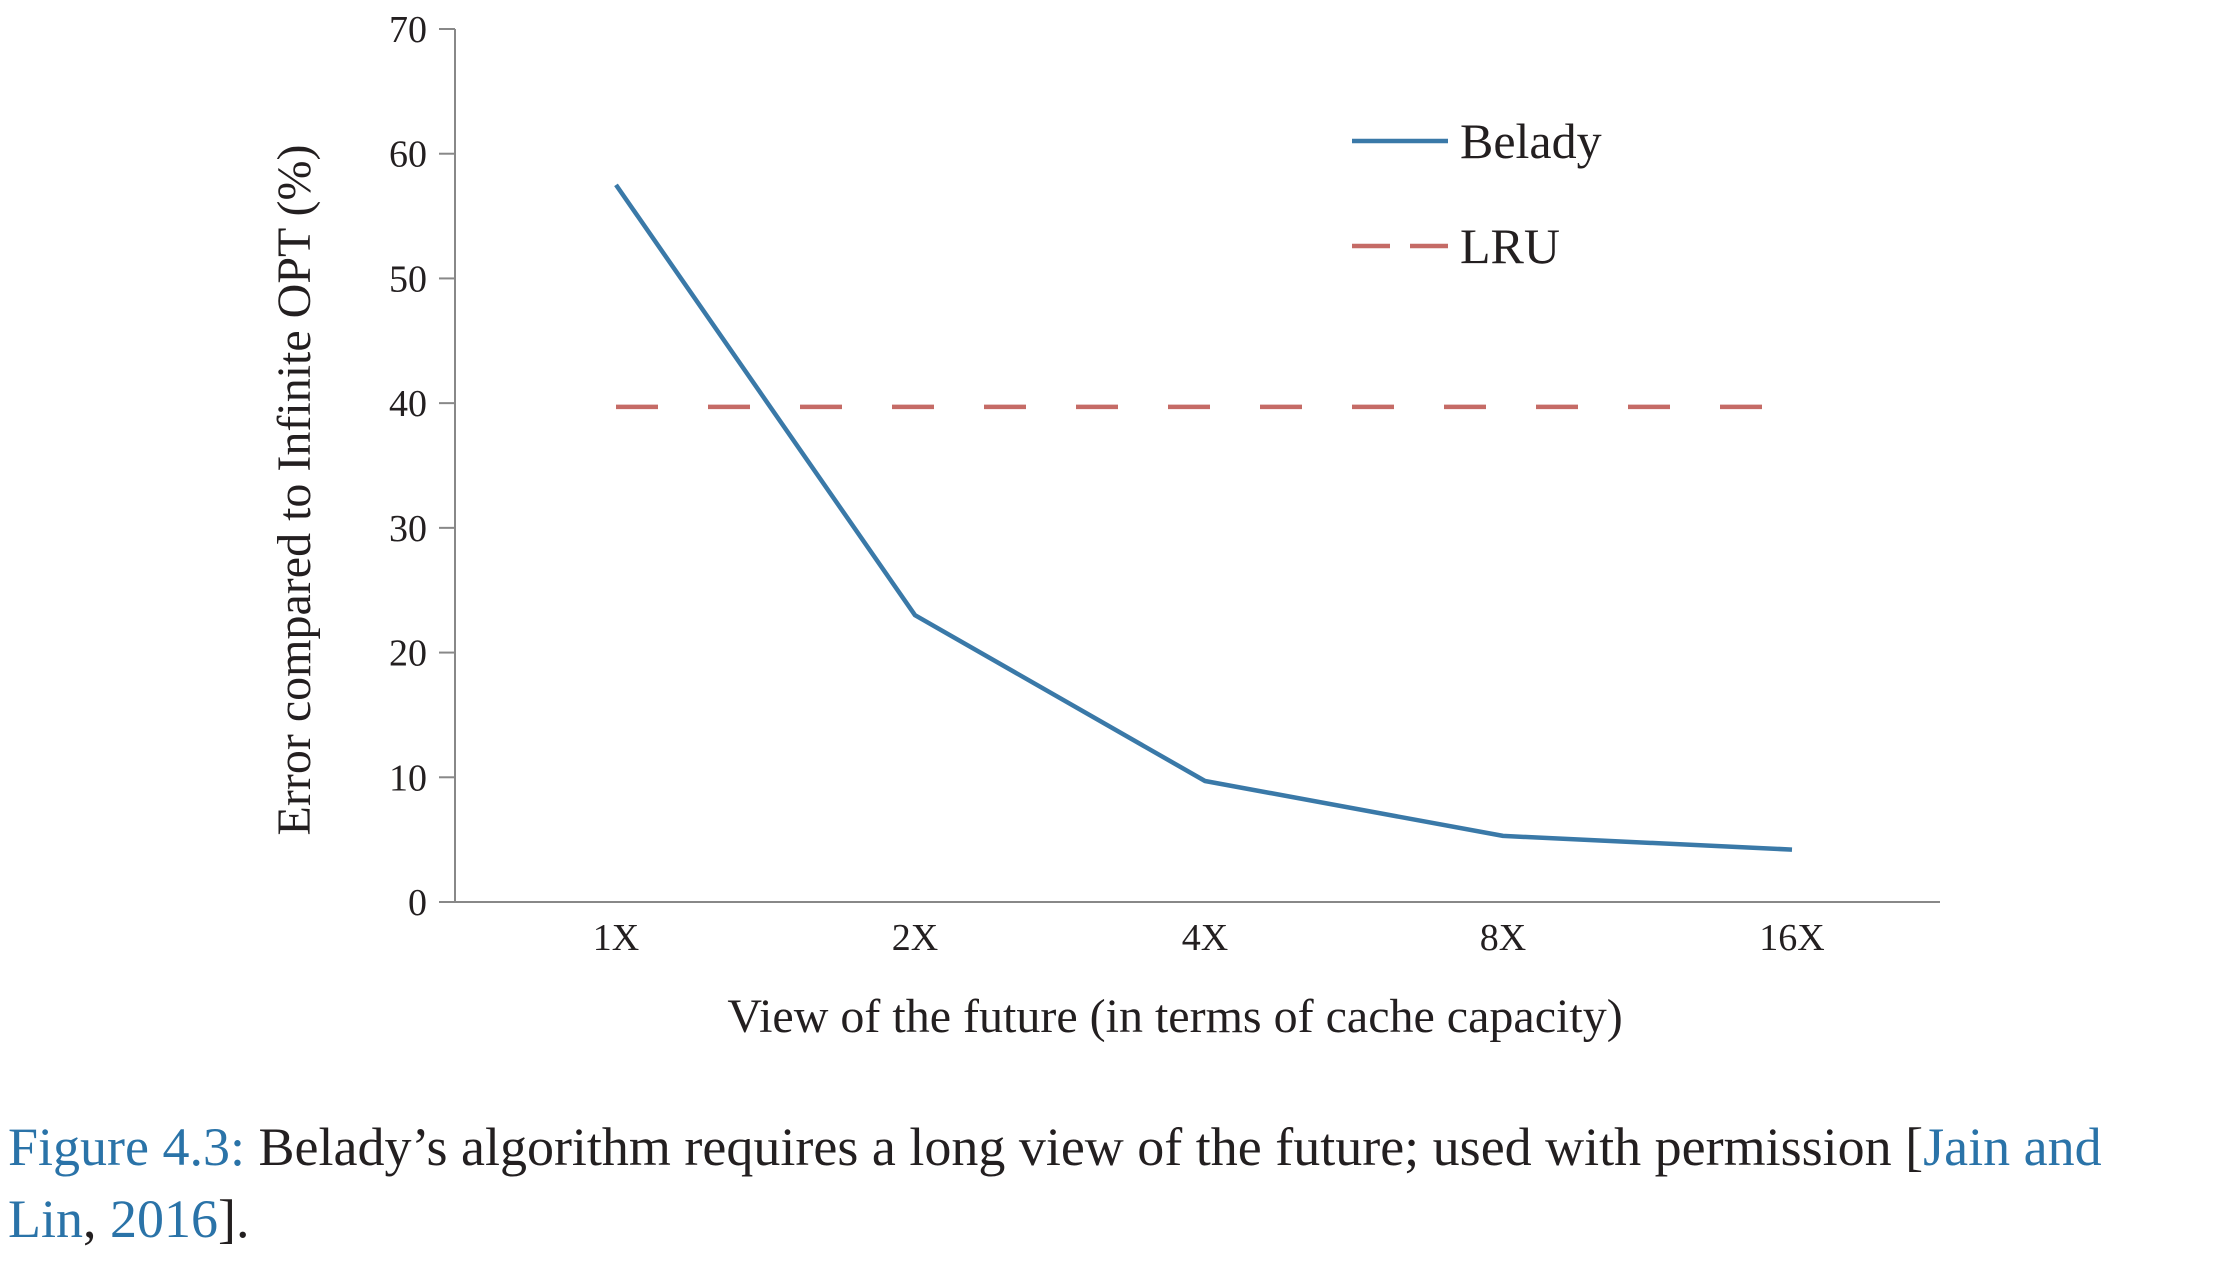 The height and width of the screenshot is (1263, 2213). I want to click on y-tick-label: 60, so click(408, 155).